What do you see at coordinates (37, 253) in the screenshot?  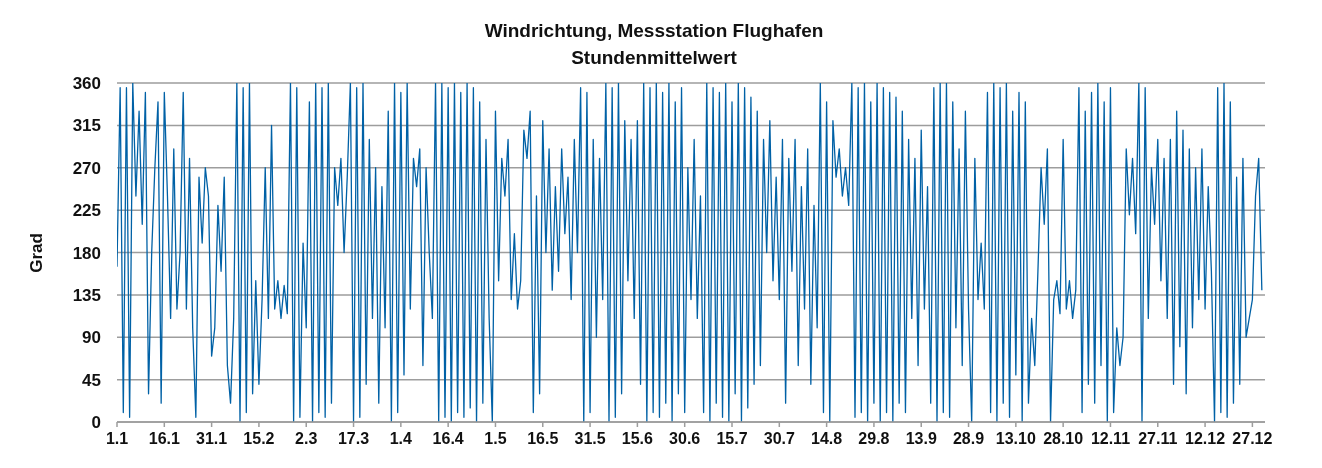 I see `y-axis-title: Grad` at bounding box center [37, 253].